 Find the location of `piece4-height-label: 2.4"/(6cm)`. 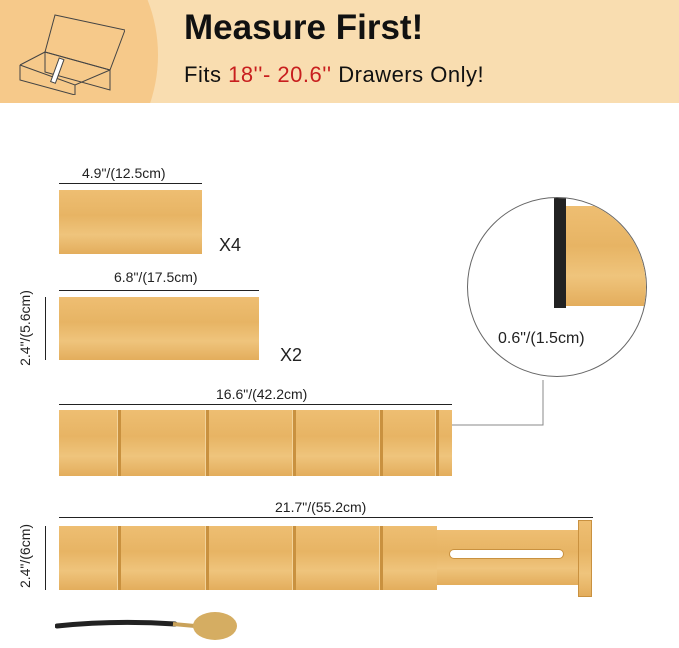

piece4-height-label: 2.4"/(6cm) is located at coordinates (25, 556).